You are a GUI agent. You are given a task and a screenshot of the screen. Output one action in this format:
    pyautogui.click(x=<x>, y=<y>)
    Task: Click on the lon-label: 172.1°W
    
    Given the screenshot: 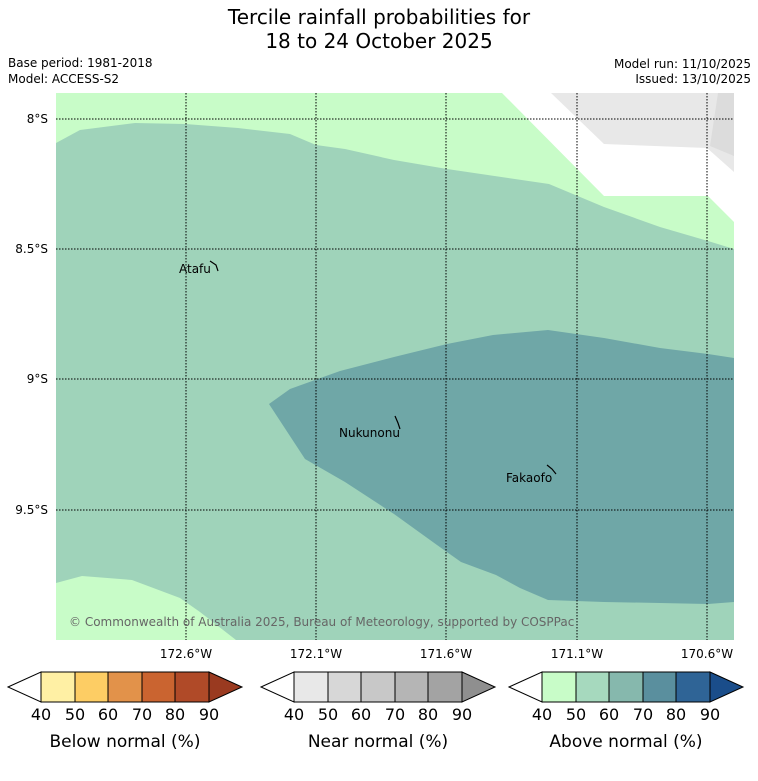 What is the action you would take?
    pyautogui.click(x=316, y=654)
    